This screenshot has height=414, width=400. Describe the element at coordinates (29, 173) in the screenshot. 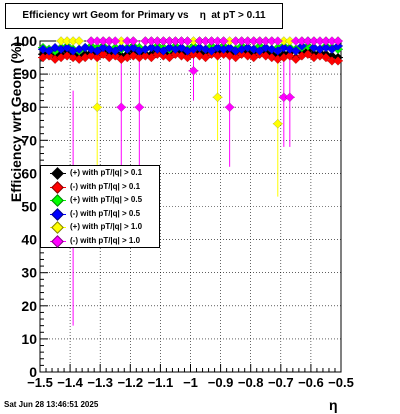

I see `y-tick-label: 60` at that location.